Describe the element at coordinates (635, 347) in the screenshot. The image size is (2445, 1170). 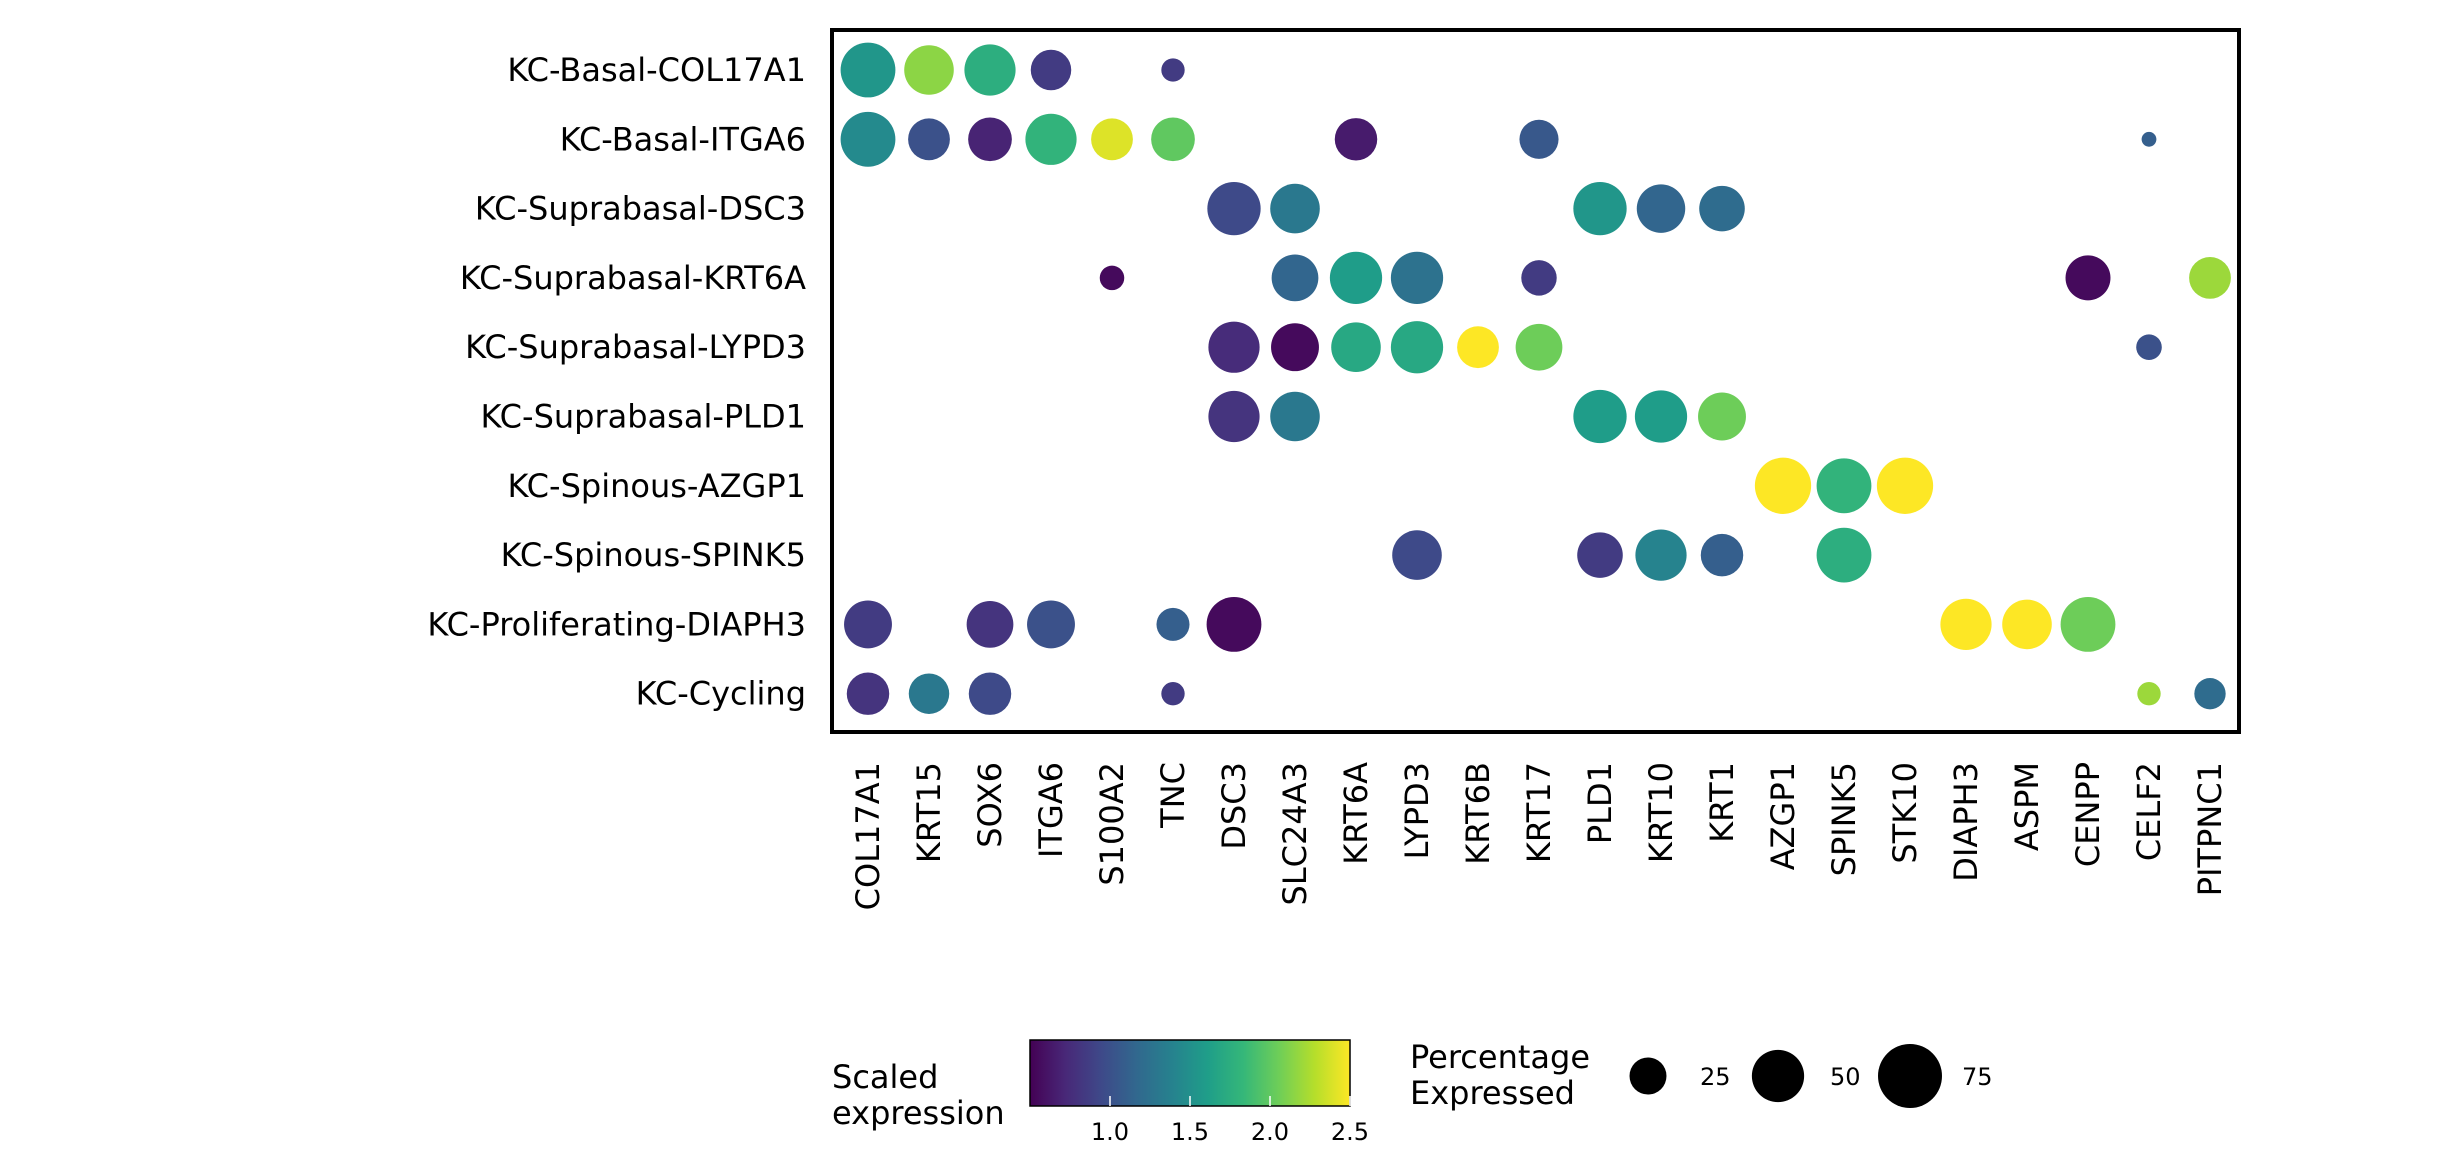
I see `y-tick-label: KC-Suprabasal-LYPD3` at that location.